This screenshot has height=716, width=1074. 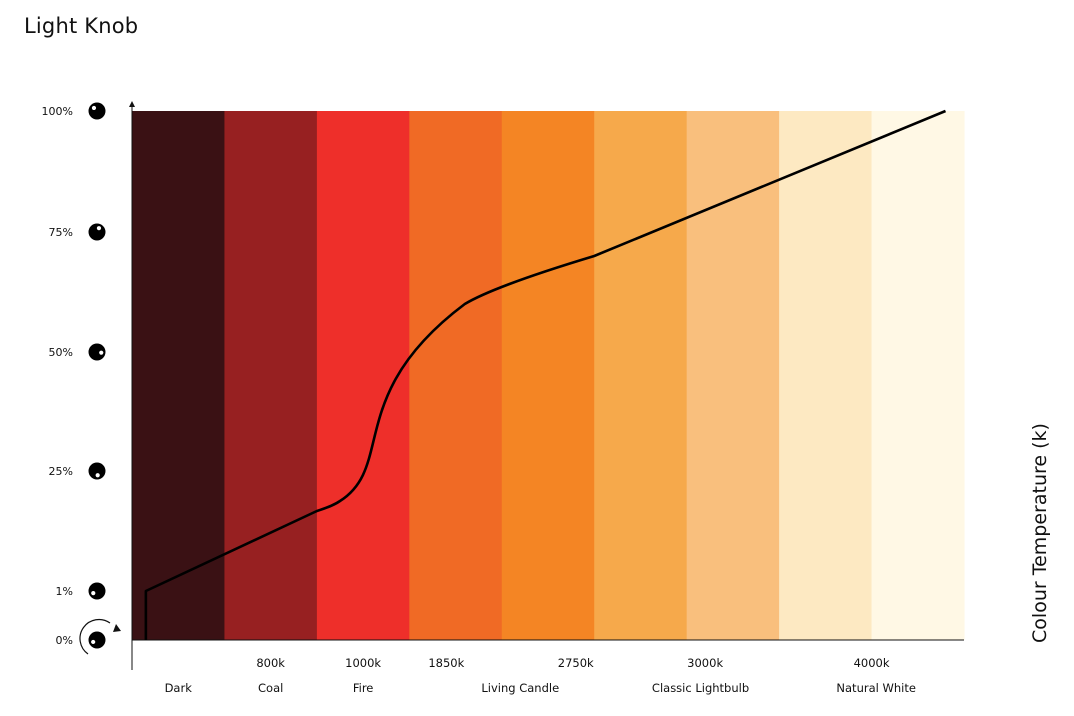 I want to click on chart-title: Light Knob, so click(x=81, y=26).